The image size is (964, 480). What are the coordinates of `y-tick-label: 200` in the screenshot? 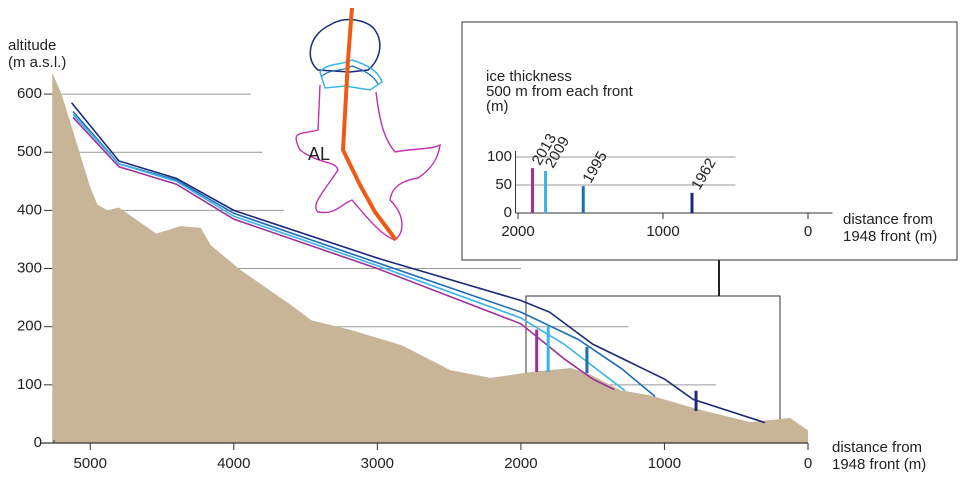 It's located at (29, 326).